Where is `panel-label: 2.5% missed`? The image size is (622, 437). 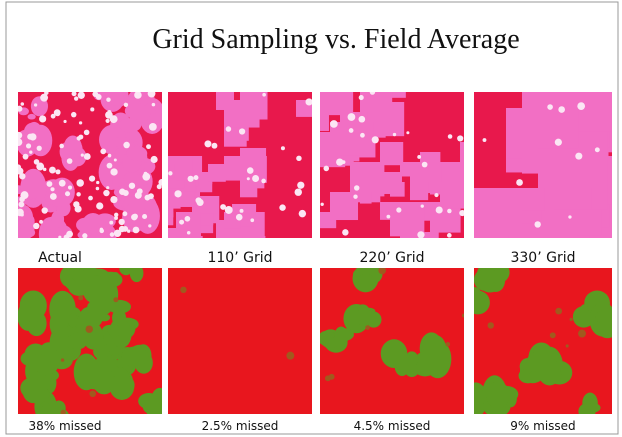
panel-label: 2.5% missed is located at coordinates (240, 426).